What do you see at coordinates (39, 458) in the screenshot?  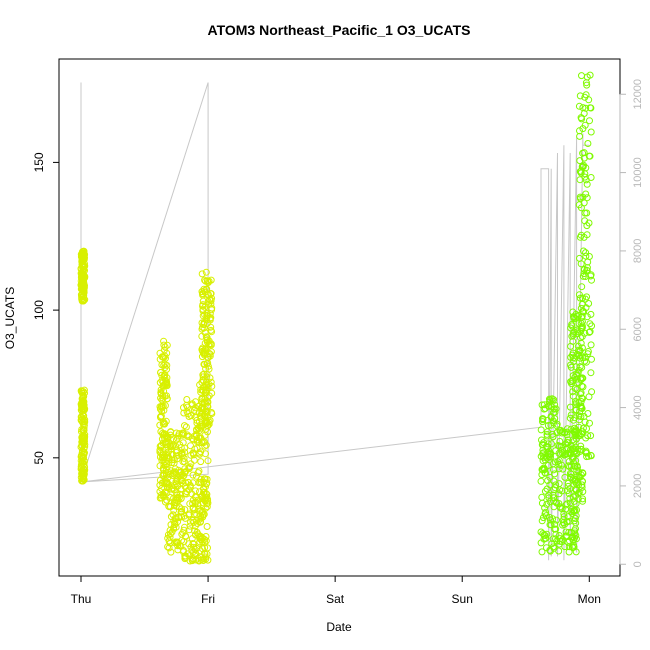 I see `y-tick-label: 50` at bounding box center [39, 458].